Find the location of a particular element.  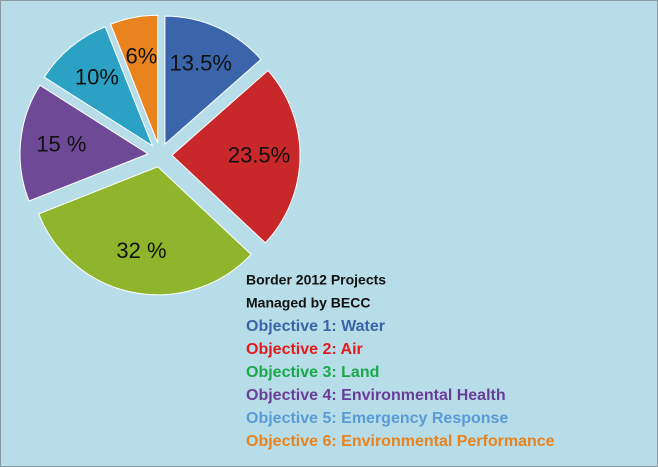

legend-item: Objective 3: Land is located at coordinates (312, 372).